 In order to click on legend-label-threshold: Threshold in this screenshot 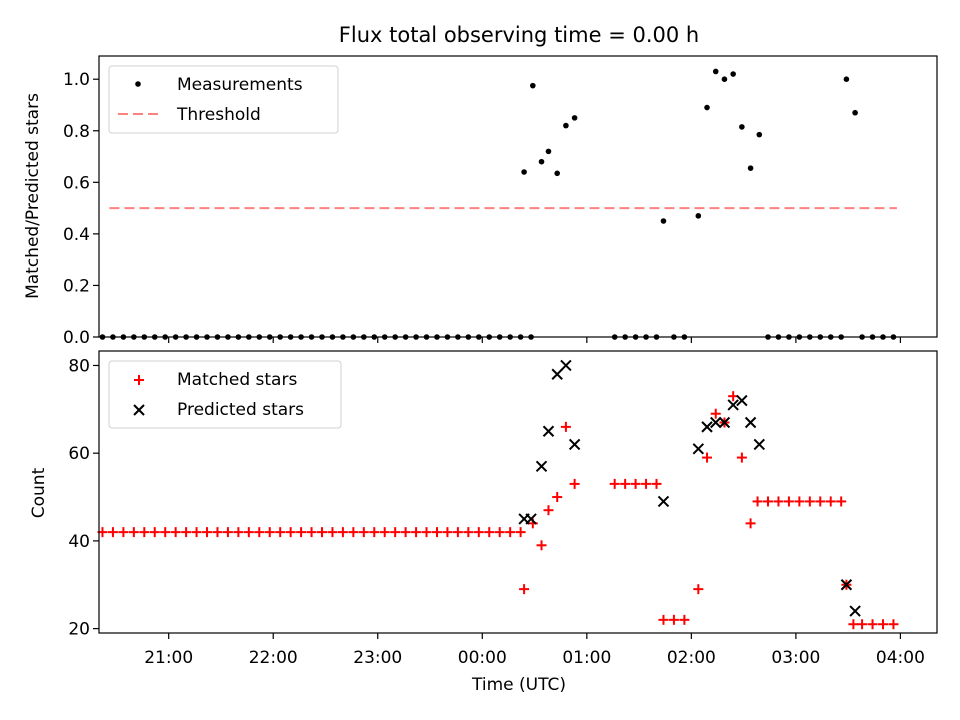, I will do `click(218, 115)`.